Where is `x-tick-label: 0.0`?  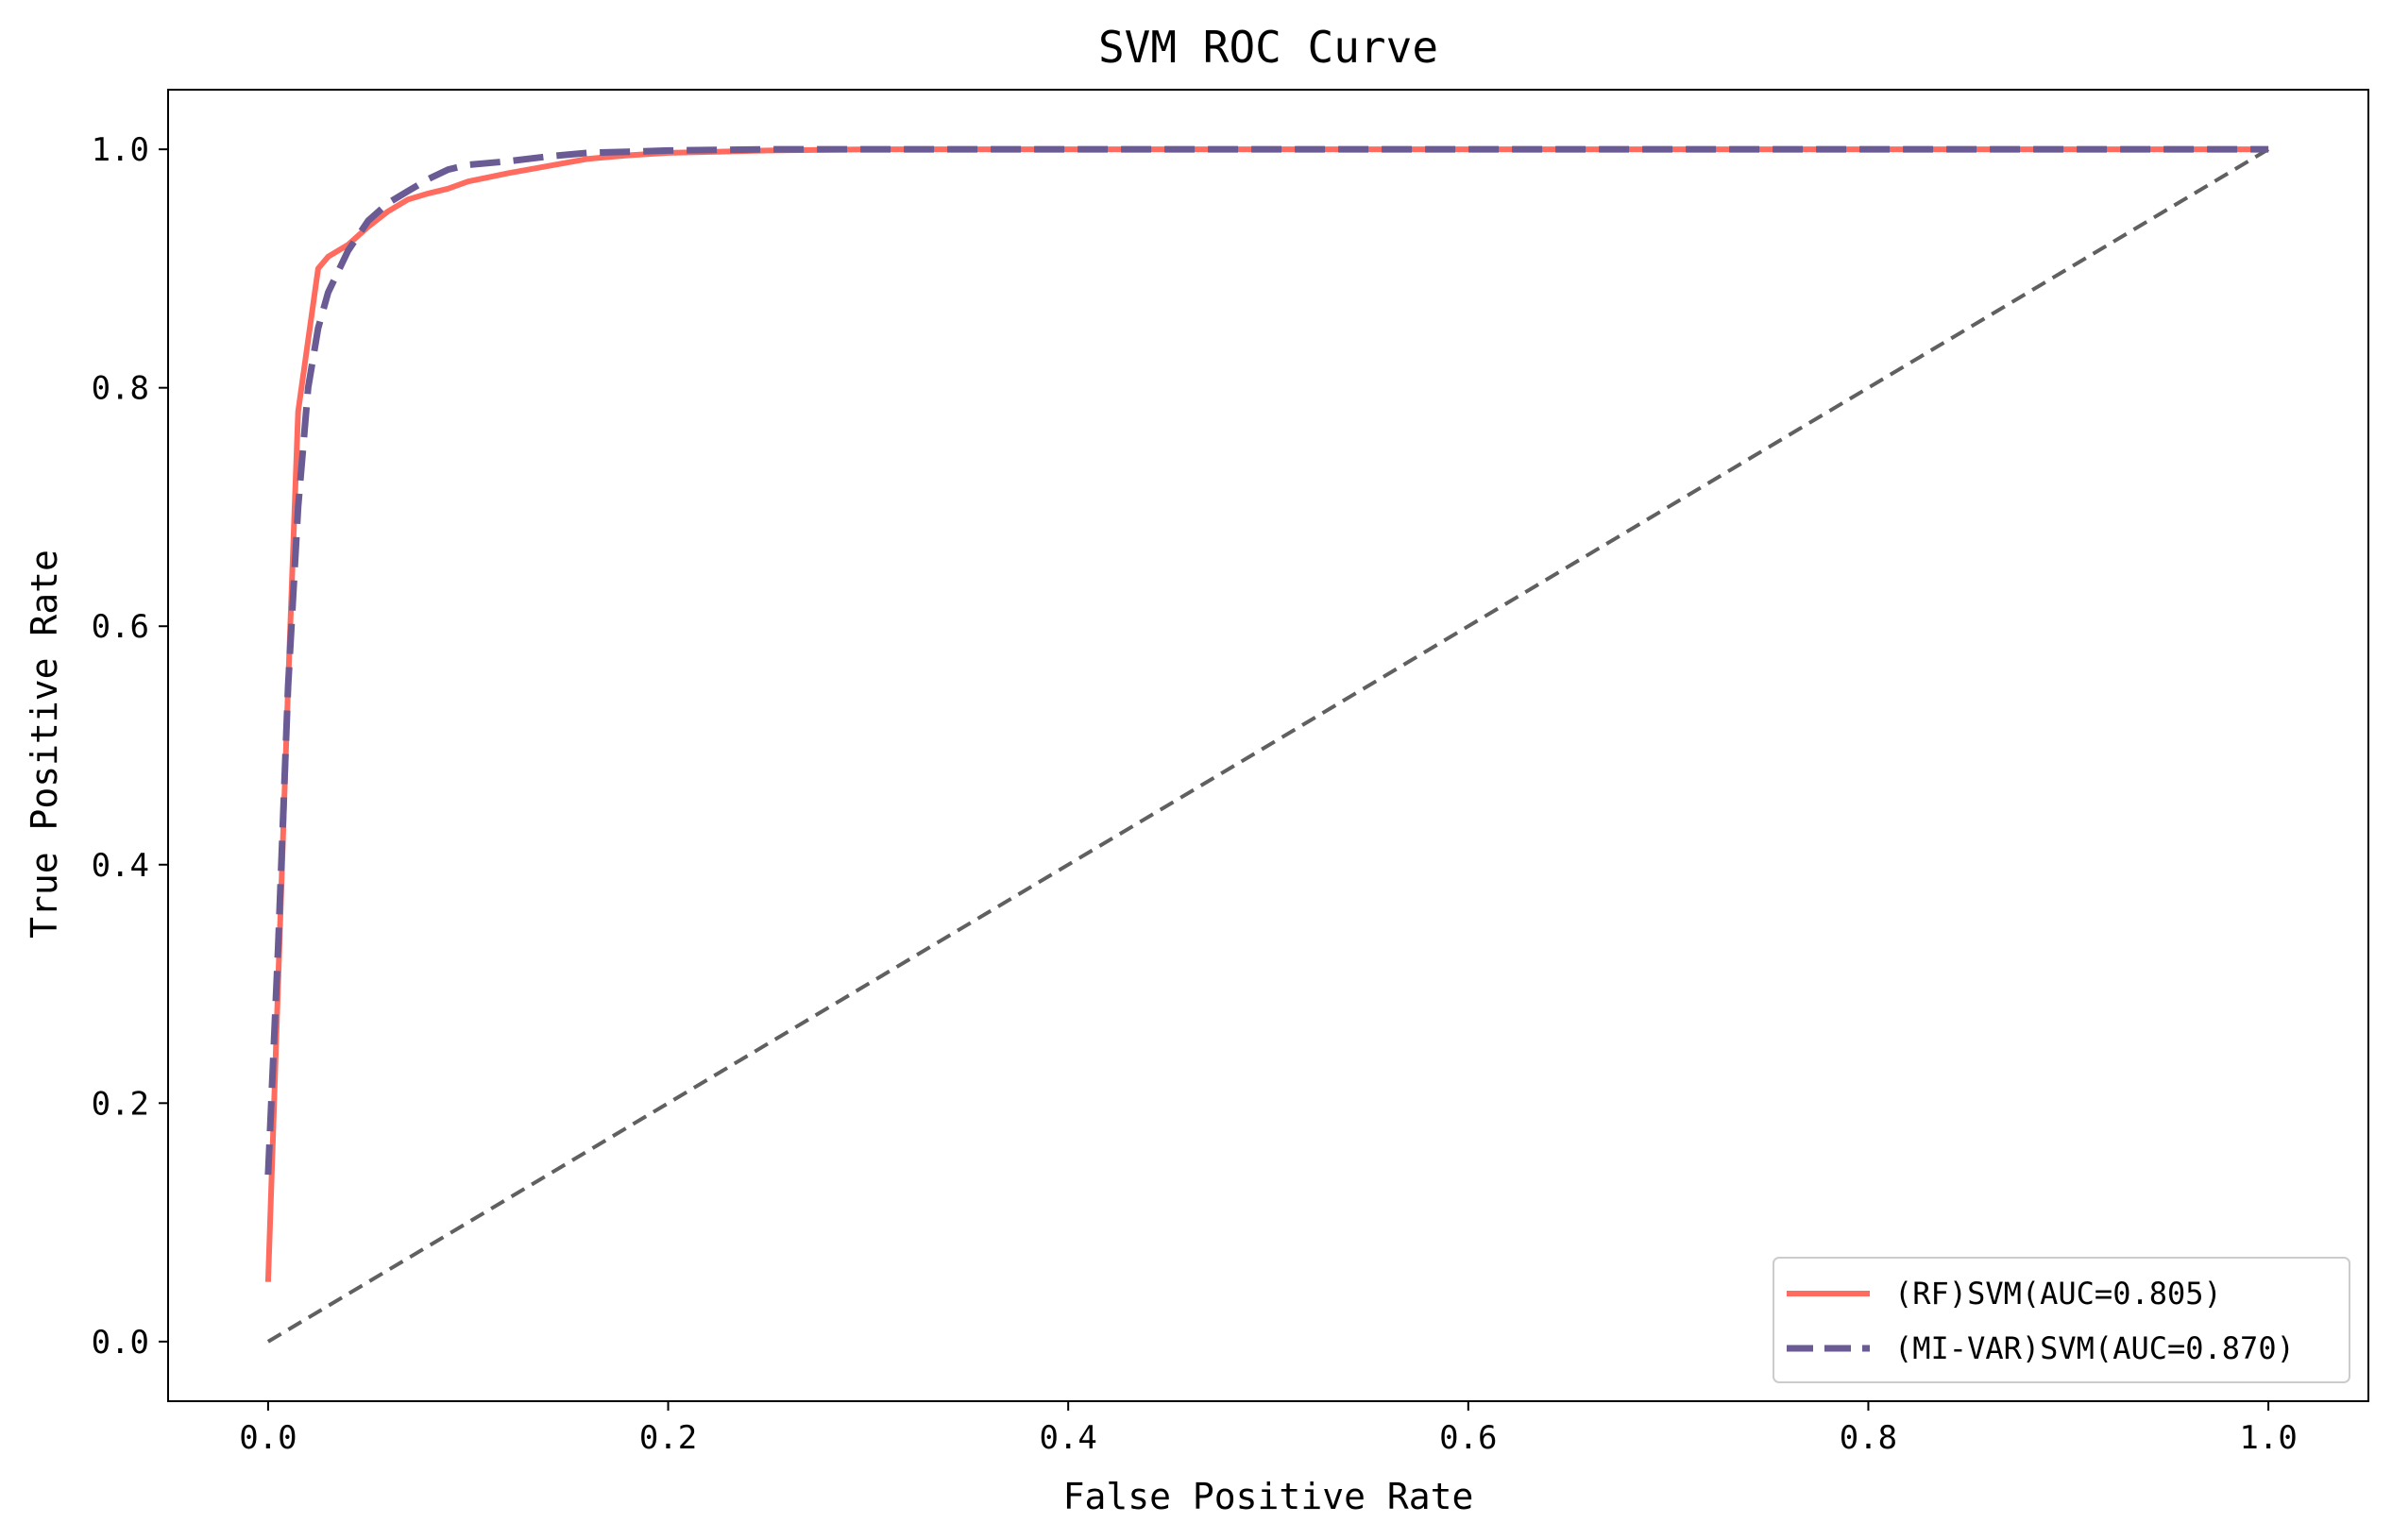
x-tick-label: 0.0 is located at coordinates (268, 1438).